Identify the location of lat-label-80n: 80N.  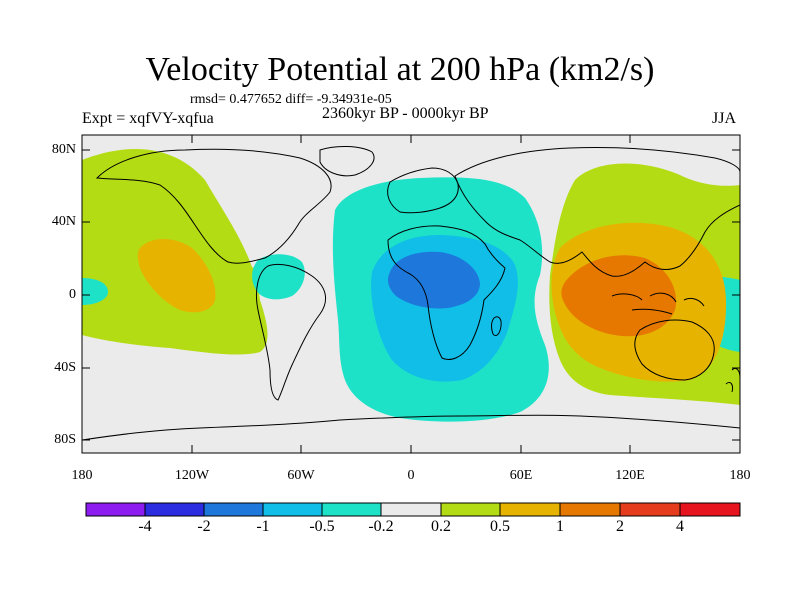
(63, 149).